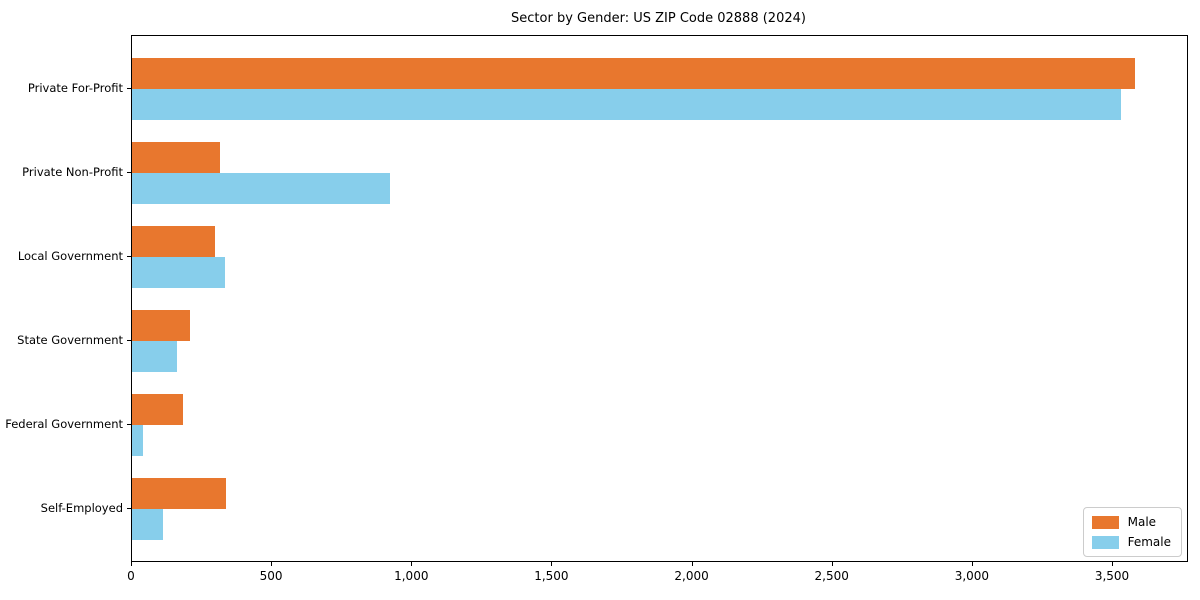 Image resolution: width=1200 pixels, height=600 pixels. I want to click on y-axis-label: Private Non-Profit, so click(72, 172).